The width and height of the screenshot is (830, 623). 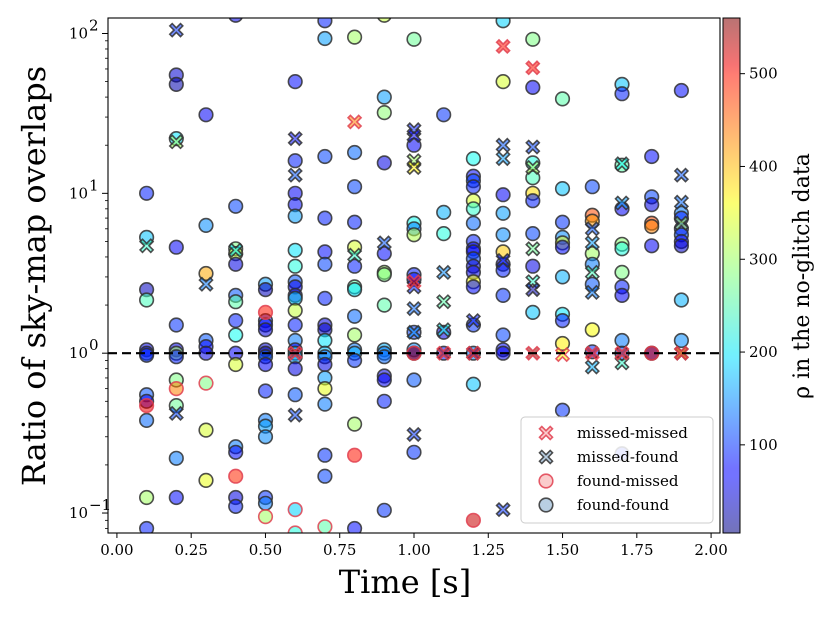 I want to click on colorbar-label: ρ in the no-glitch data, so click(x=802, y=276).